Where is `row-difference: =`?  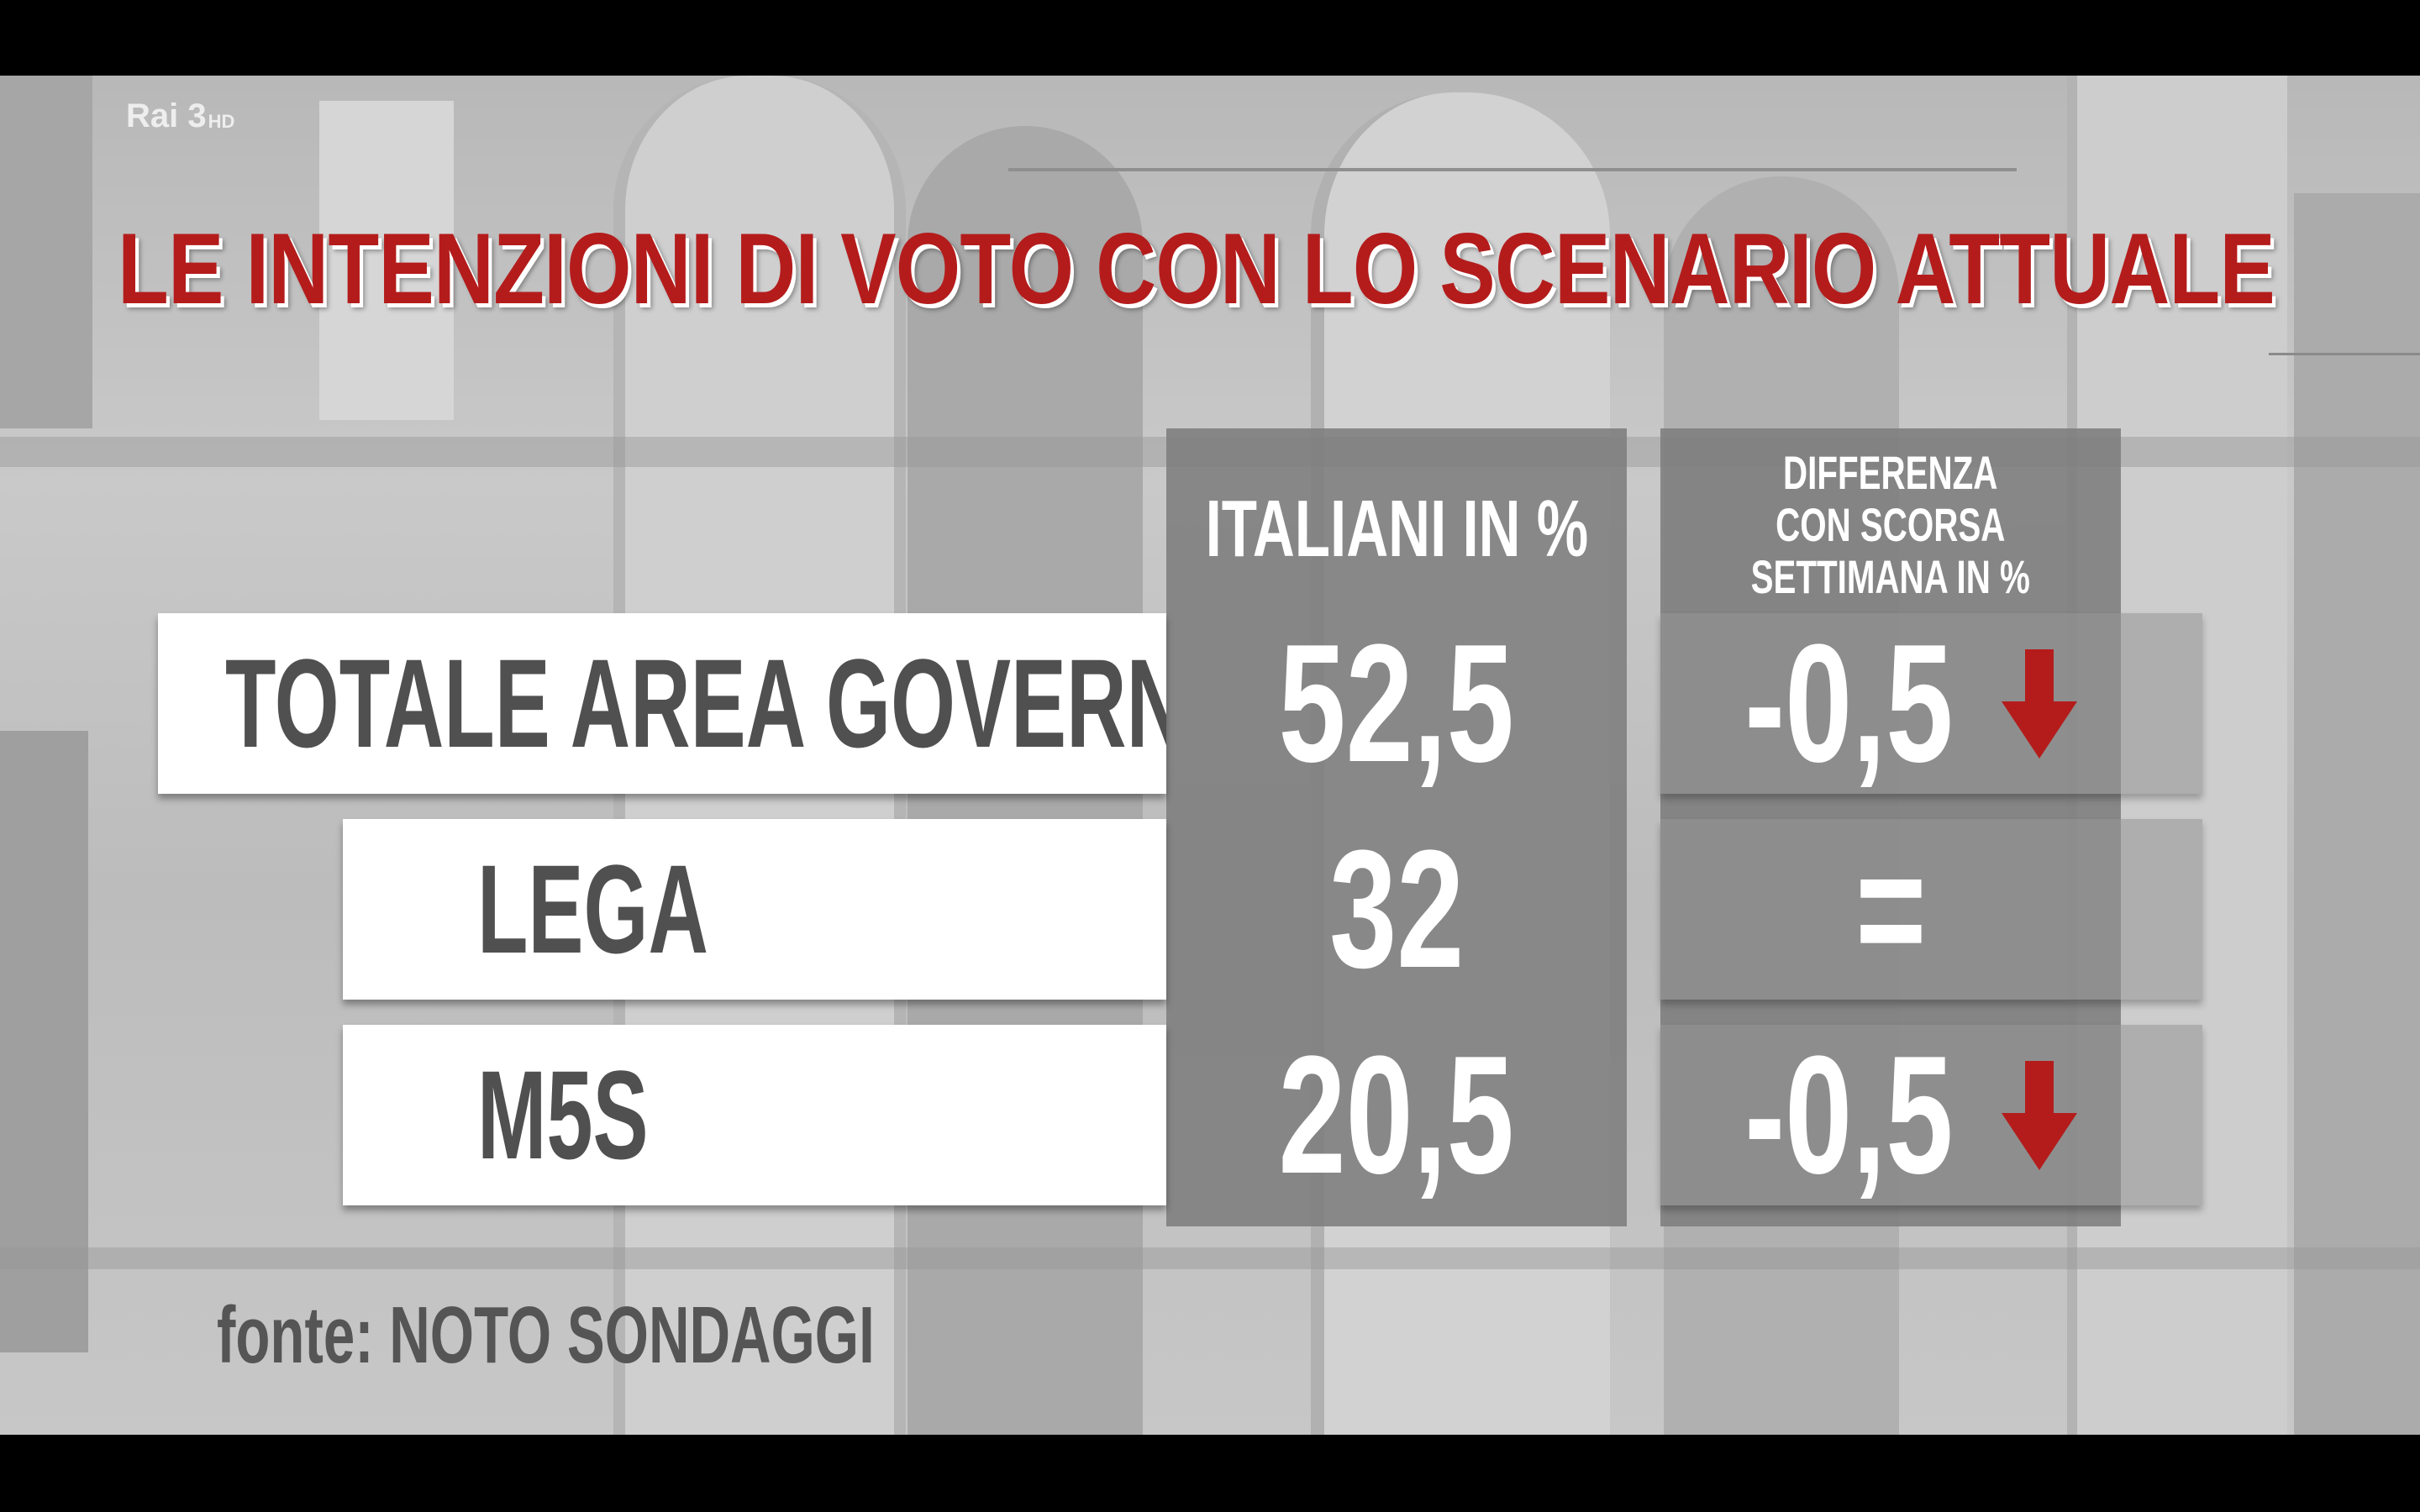 row-difference: = is located at coordinates (1890, 909).